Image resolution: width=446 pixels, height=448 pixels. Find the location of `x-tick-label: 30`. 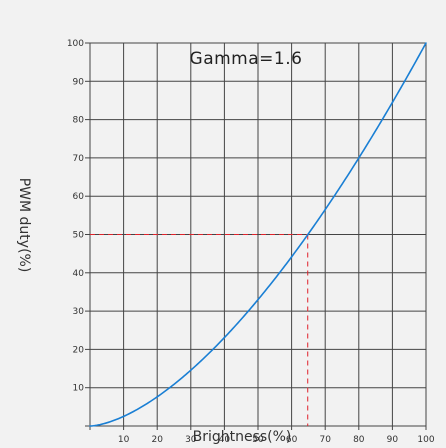

x-tick-label: 30 is located at coordinates (191, 440).